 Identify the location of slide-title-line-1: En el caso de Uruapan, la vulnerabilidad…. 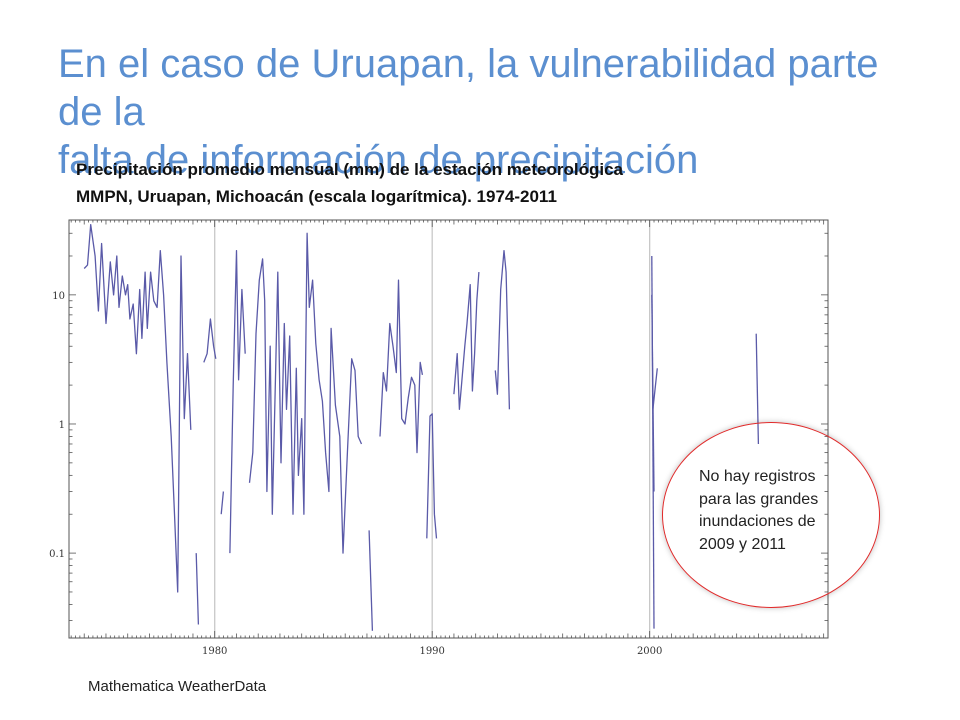
(468, 88).